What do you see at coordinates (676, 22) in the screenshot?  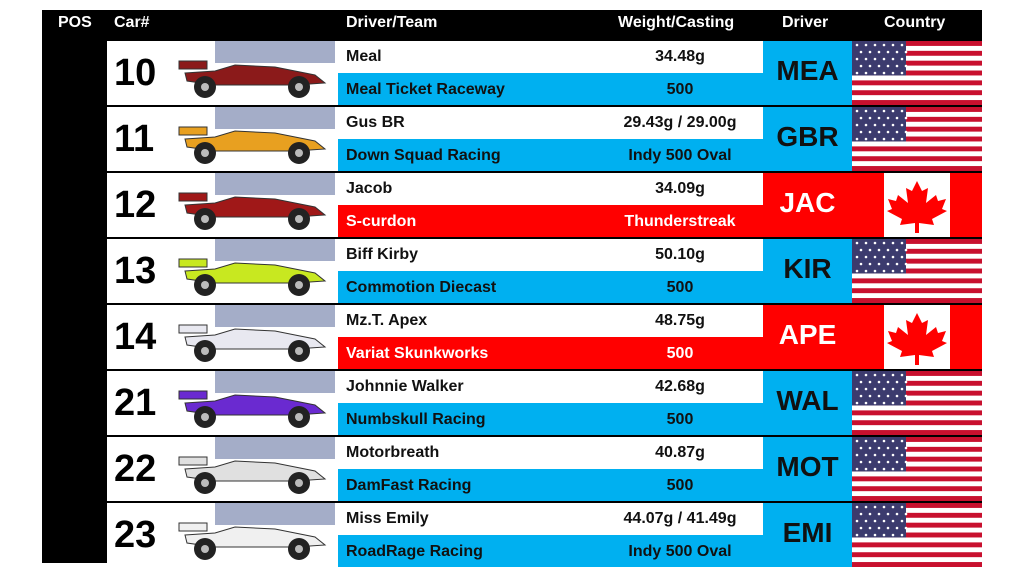 I see `header-weight-casting: Weight/Casting` at bounding box center [676, 22].